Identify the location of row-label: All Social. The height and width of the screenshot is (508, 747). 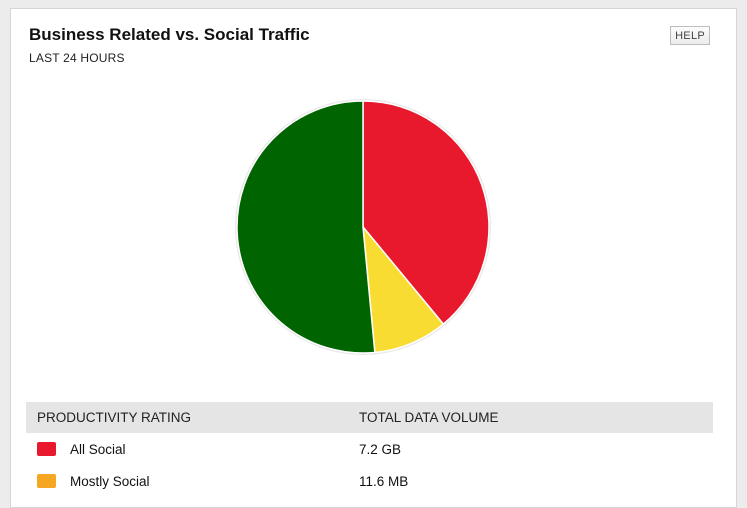
(98, 449).